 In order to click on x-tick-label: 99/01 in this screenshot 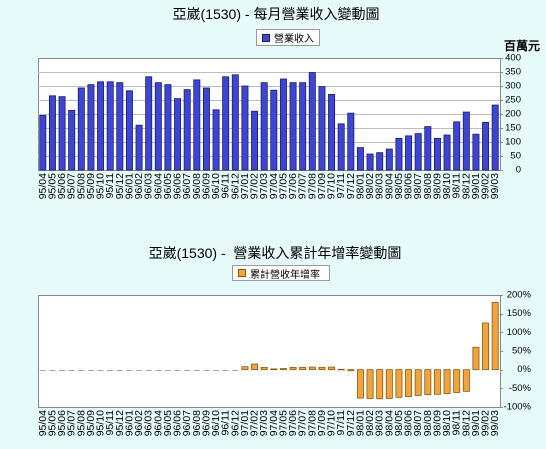, I will do `click(476, 423)`.